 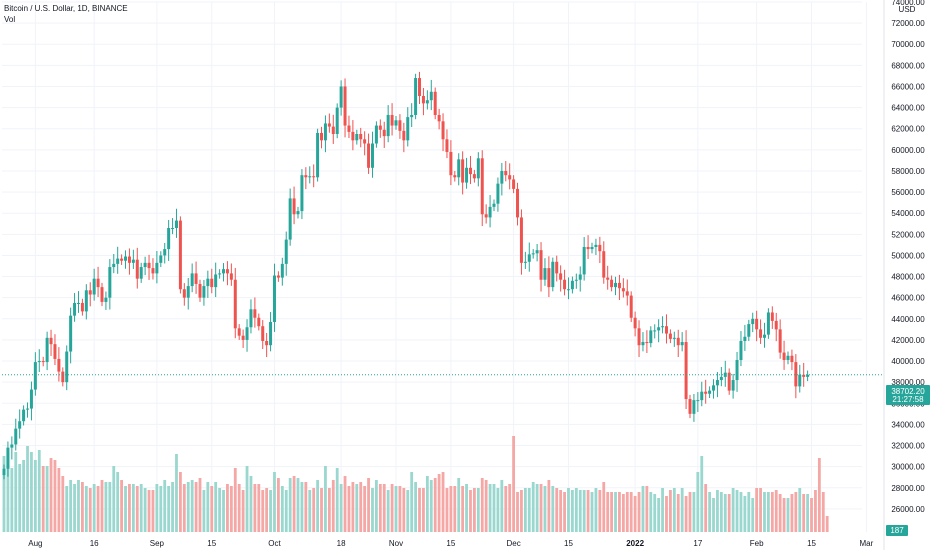 I want to click on price-tick-label: 64000.00, so click(x=908, y=108).